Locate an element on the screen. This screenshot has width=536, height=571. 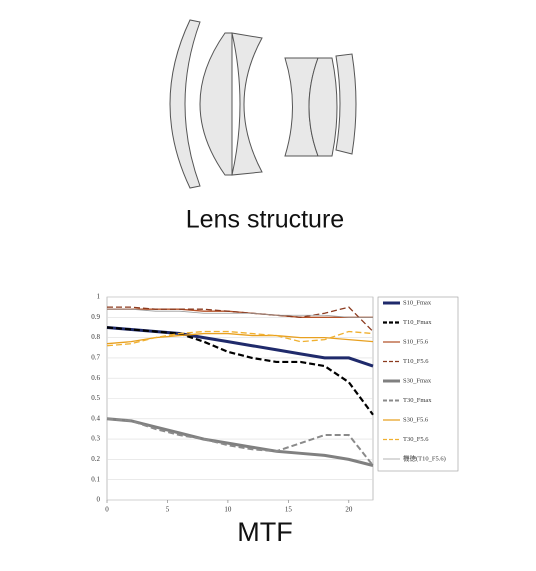
legend-label: T30_Fmax is located at coordinates (417, 400).